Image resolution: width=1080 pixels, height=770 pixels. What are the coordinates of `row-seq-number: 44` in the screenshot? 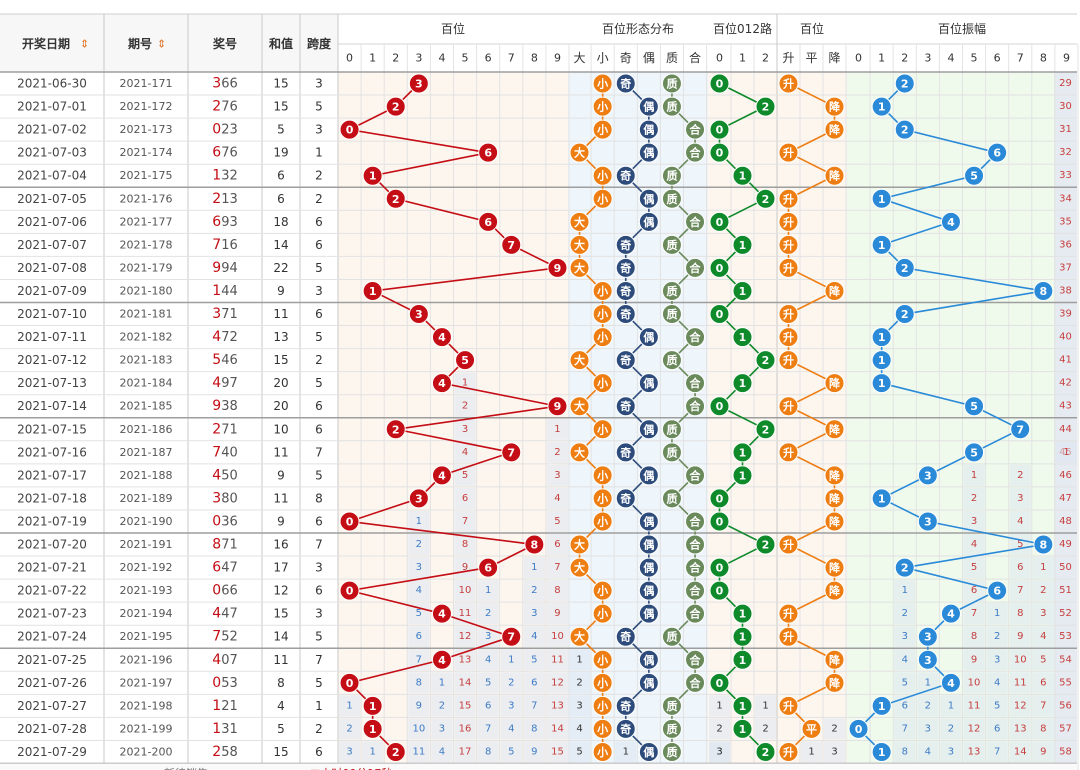 It's located at (1065, 429).